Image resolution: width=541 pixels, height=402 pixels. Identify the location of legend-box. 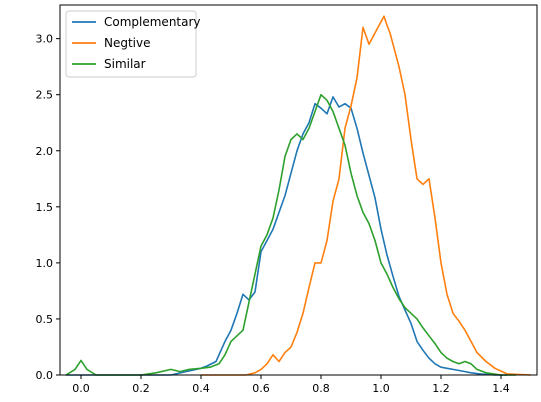
(131, 44).